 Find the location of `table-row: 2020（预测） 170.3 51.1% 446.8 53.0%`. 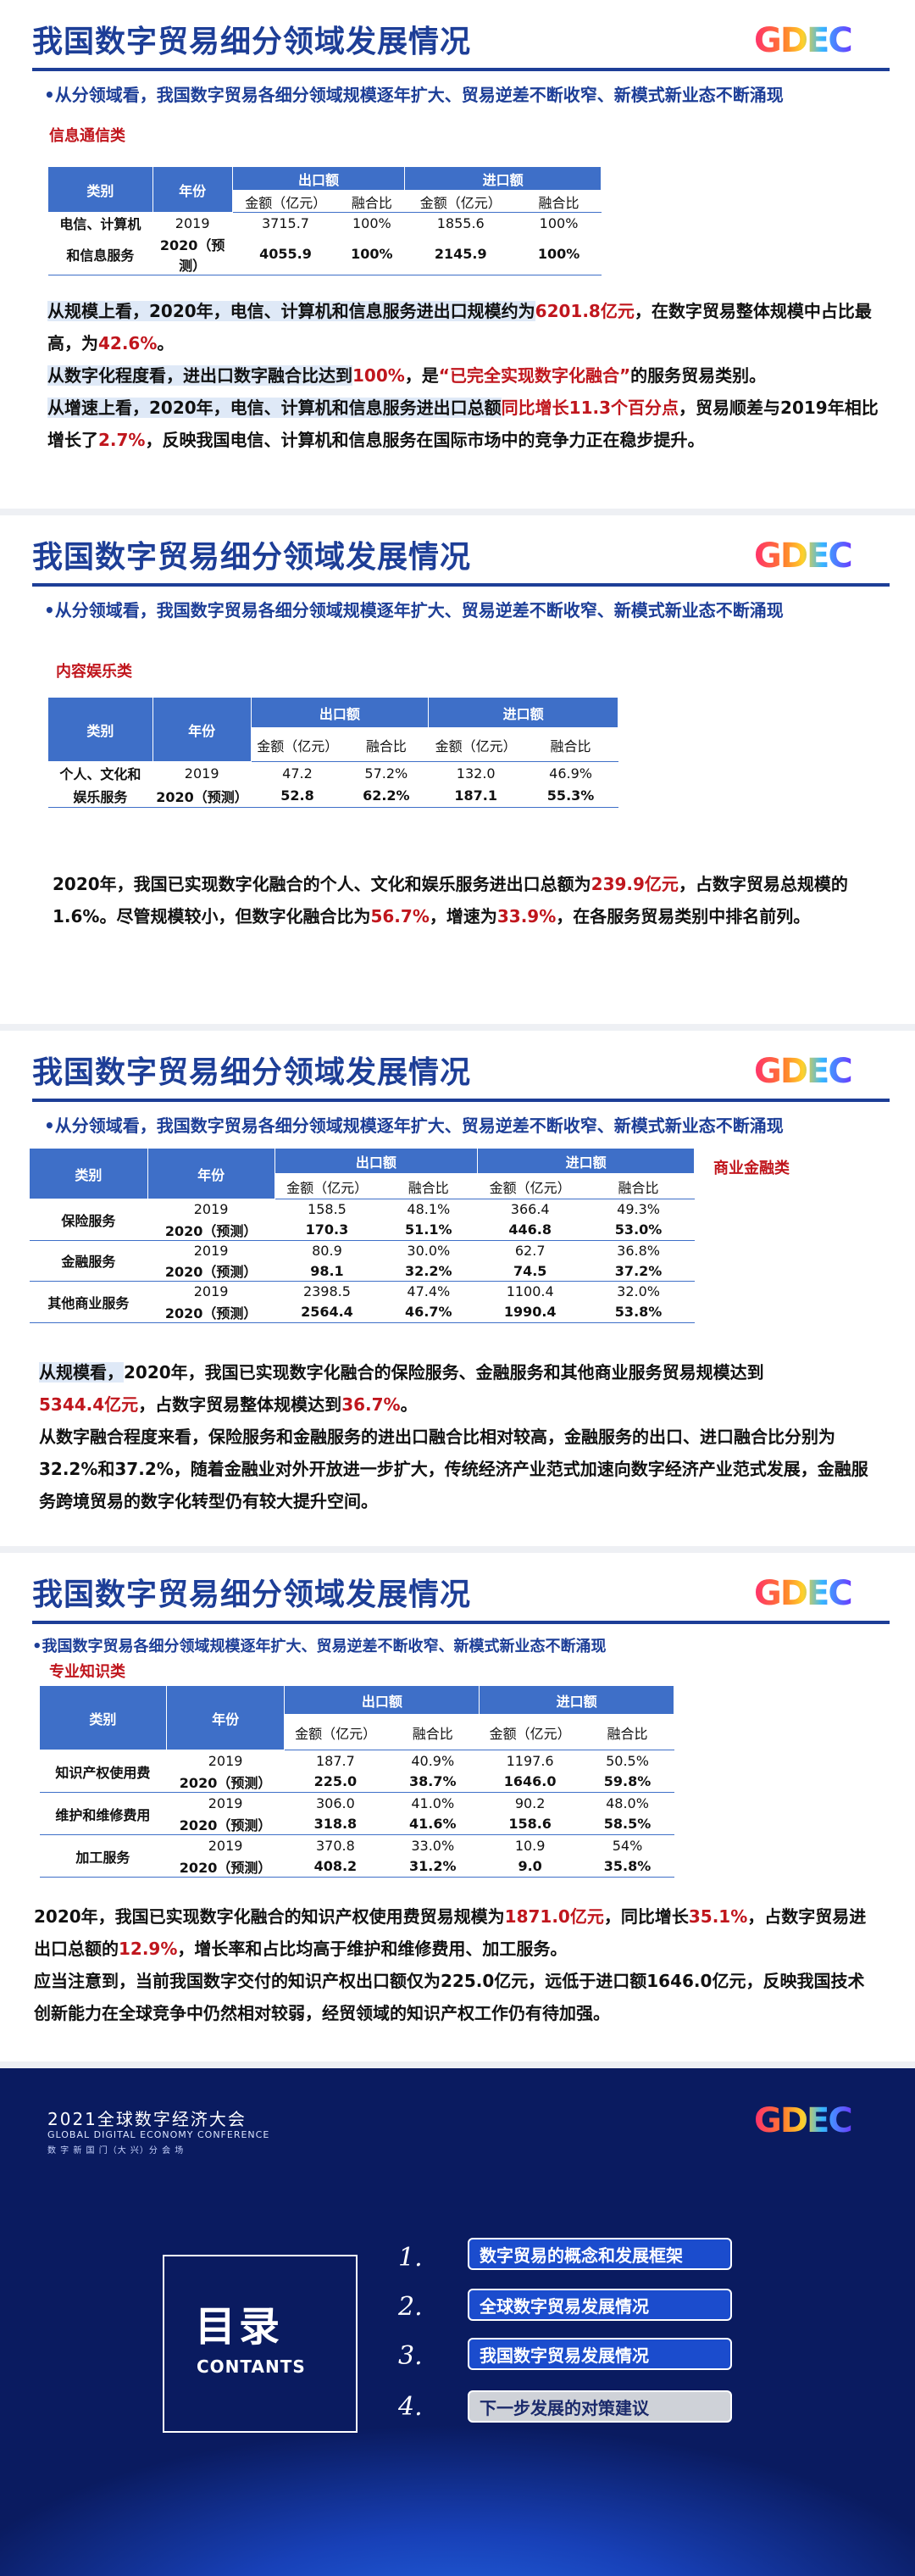

table-row: 2020（预测） 170.3 51.1% 446.8 53.0% is located at coordinates (362, 1230).